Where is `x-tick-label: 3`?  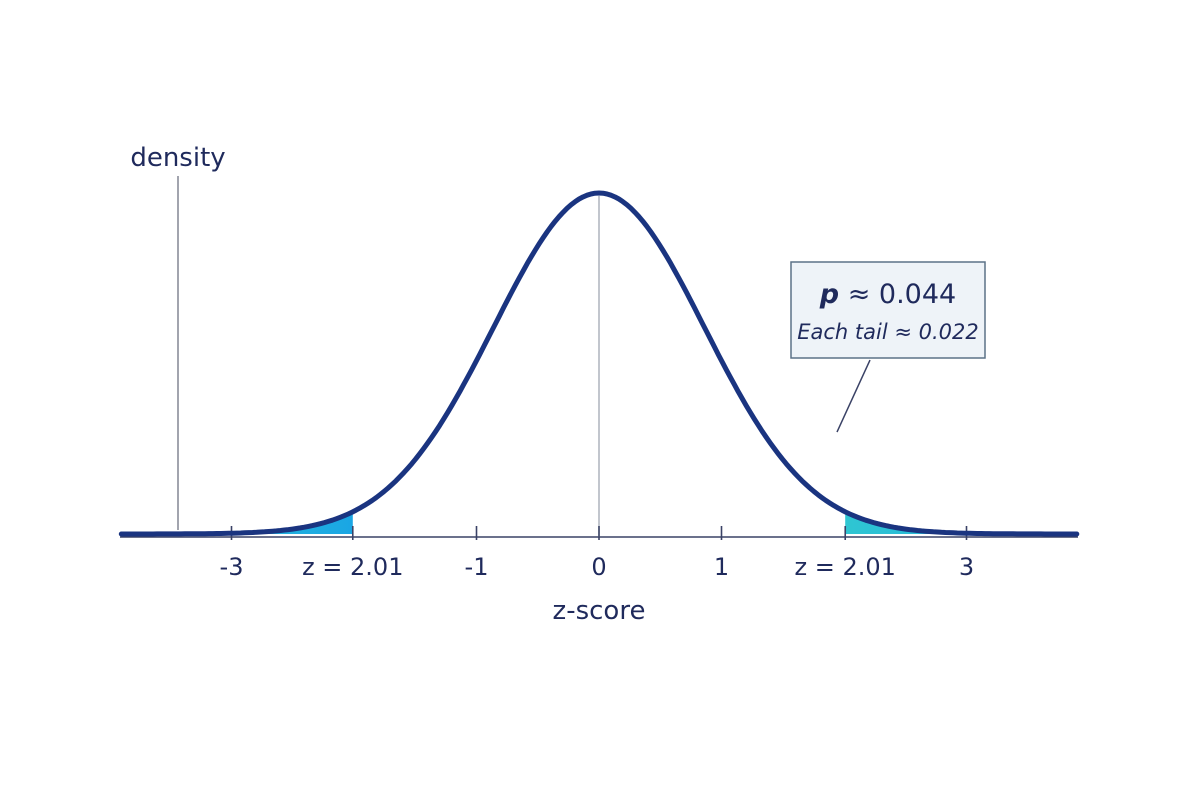 x-tick-label: 3 is located at coordinates (966, 567).